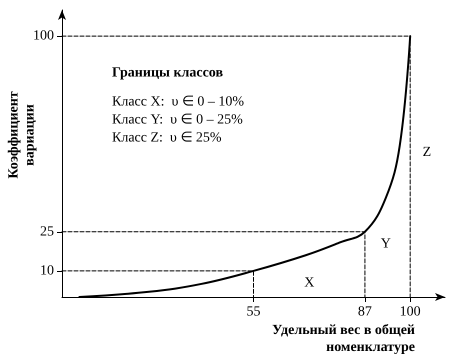 Image resolution: width=459 pixels, height=361 pixels. I want to click on y-axis-title: Коэффициент вариации, so click(22, 135).